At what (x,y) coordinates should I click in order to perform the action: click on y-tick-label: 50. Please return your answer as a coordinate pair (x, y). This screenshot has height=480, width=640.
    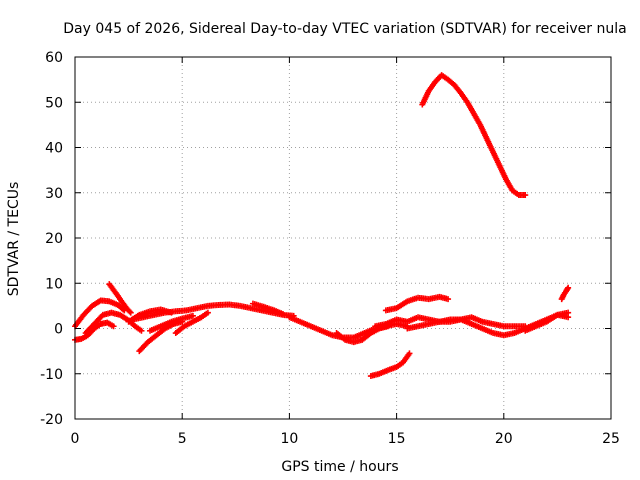
    Looking at the image, I should click on (54, 103).